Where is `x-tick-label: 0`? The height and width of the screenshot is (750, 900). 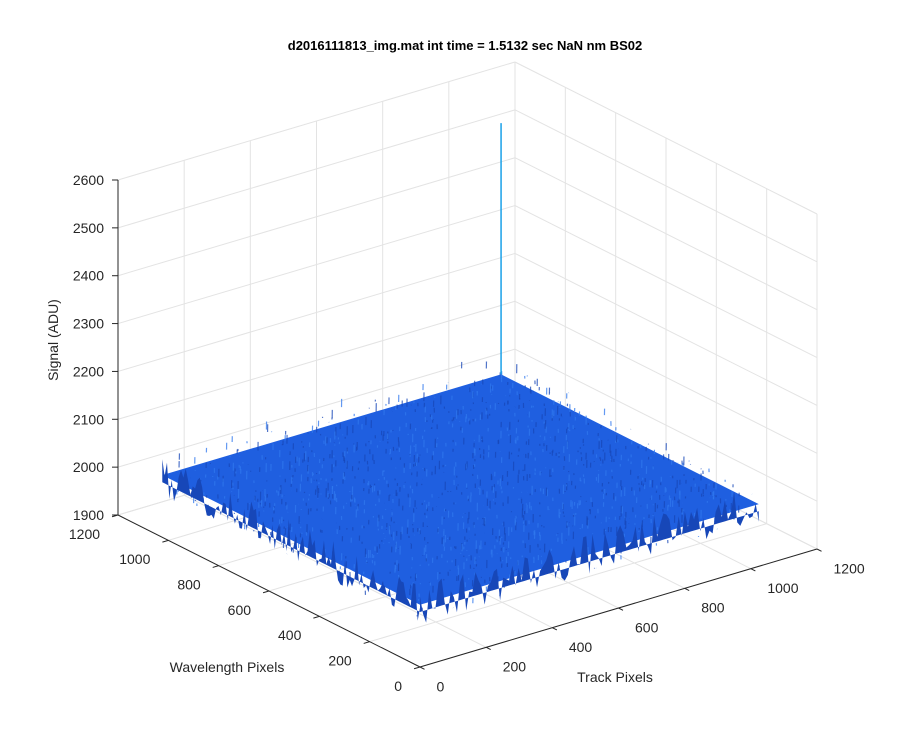
x-tick-label: 0 is located at coordinates (441, 686).